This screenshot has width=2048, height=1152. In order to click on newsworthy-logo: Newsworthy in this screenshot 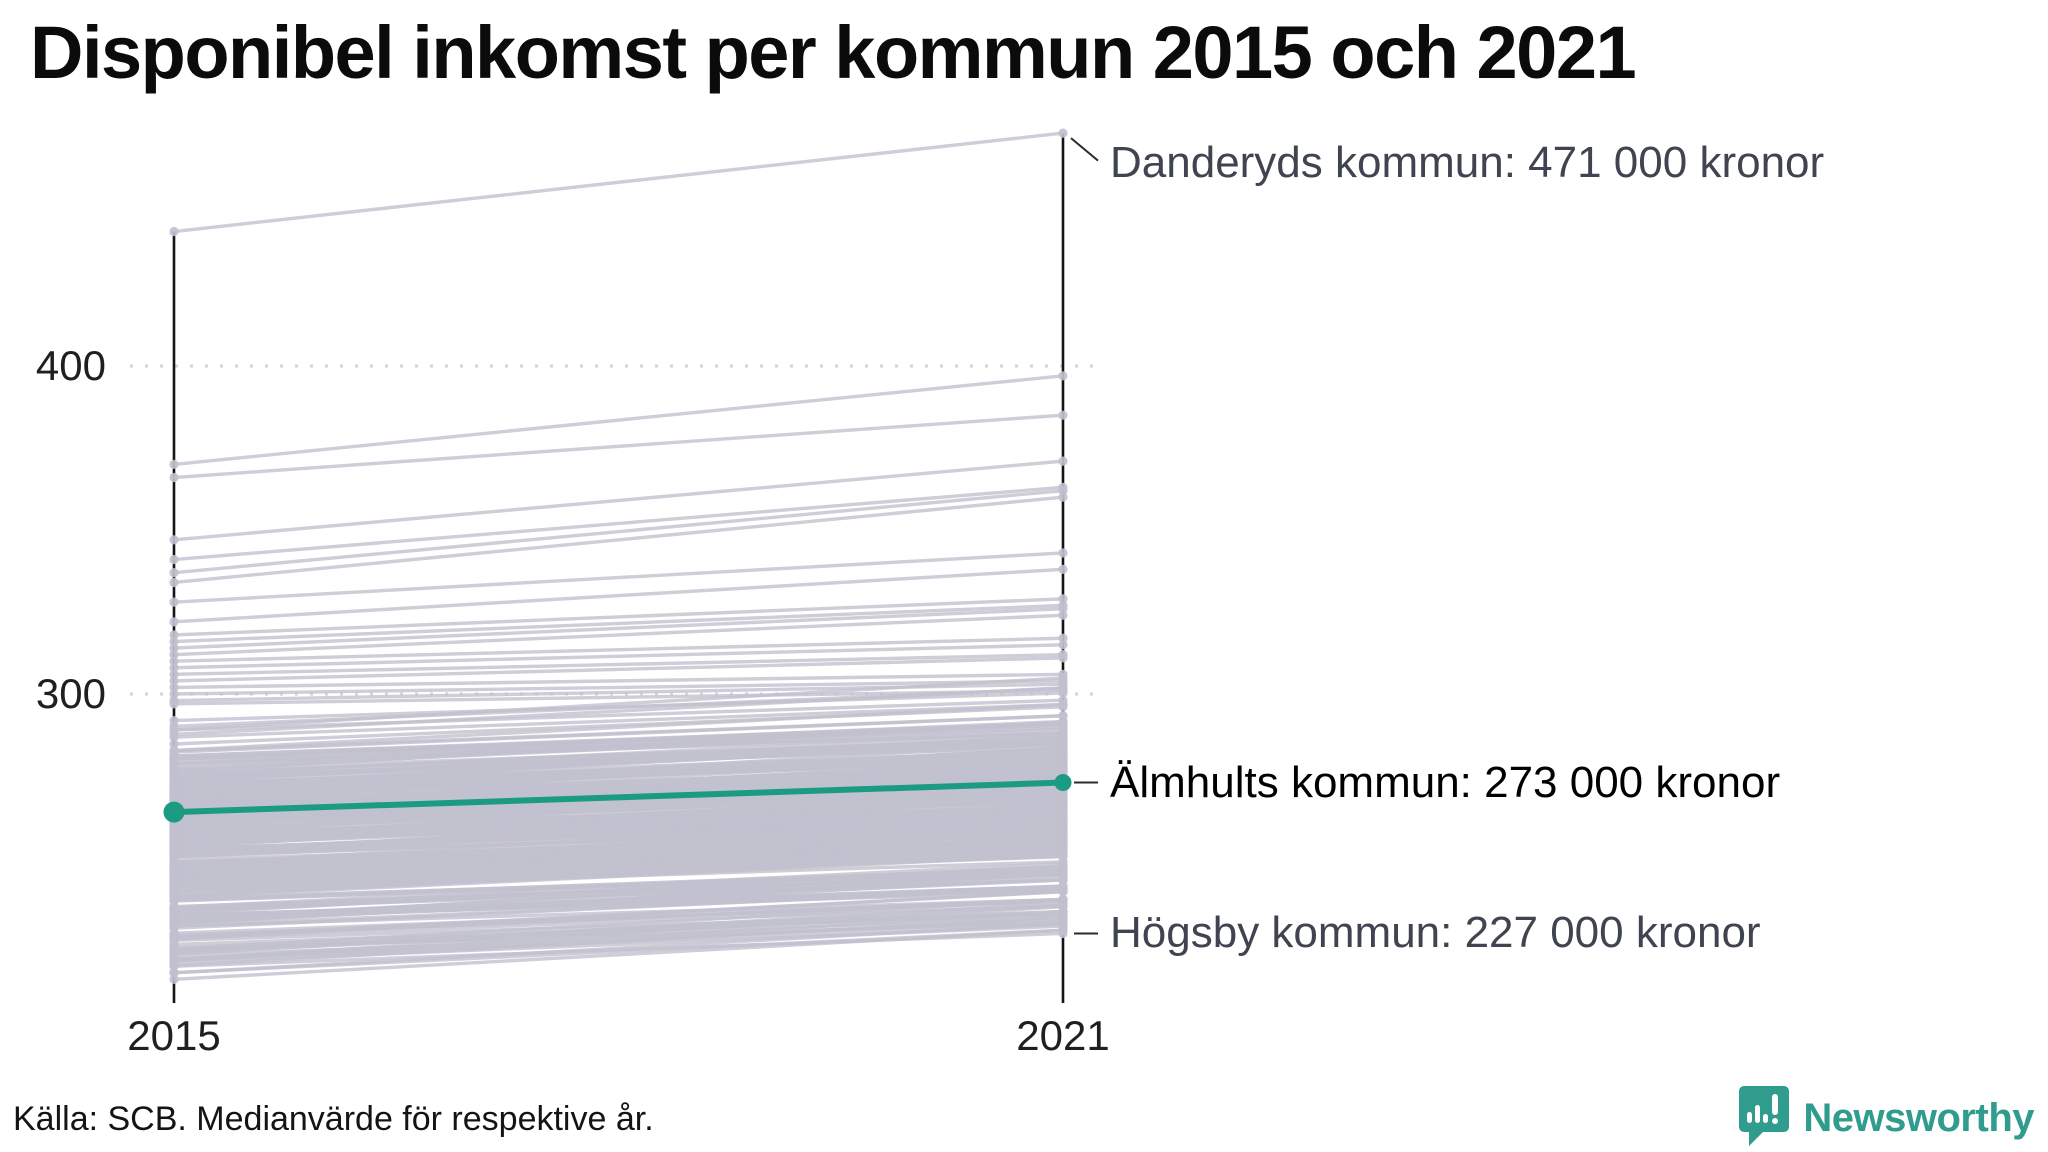, I will do `click(1886, 1118)`.